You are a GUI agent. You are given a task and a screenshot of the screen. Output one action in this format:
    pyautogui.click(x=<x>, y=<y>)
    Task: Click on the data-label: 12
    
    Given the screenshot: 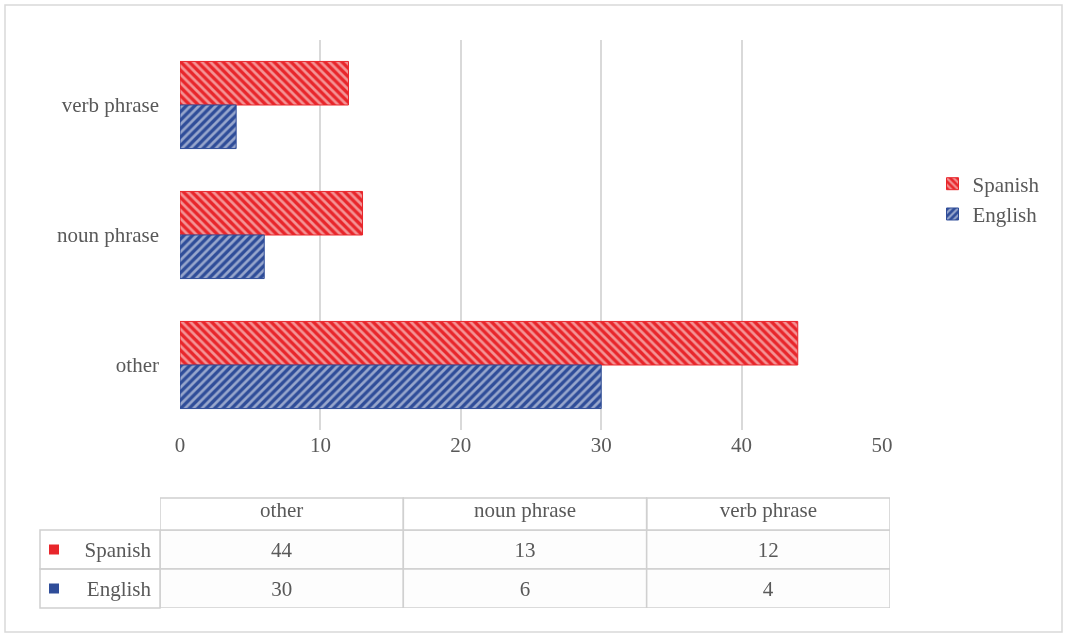 What is the action you would take?
    pyautogui.click(x=768, y=549)
    